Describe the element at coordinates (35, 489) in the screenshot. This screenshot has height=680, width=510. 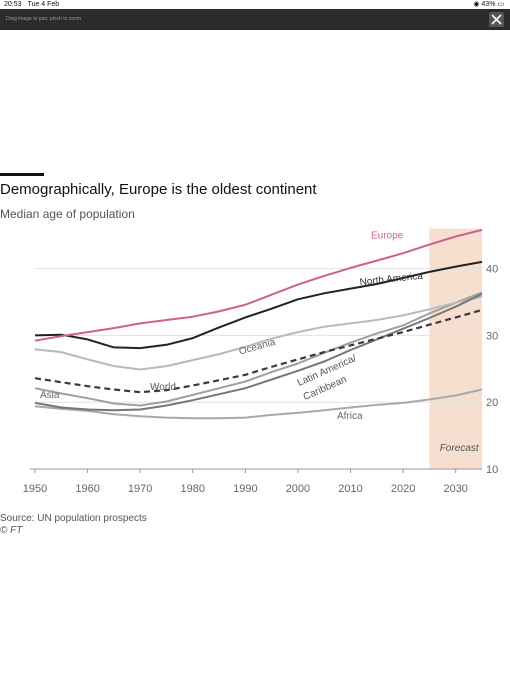
I see `x-tick-label: 1950` at that location.